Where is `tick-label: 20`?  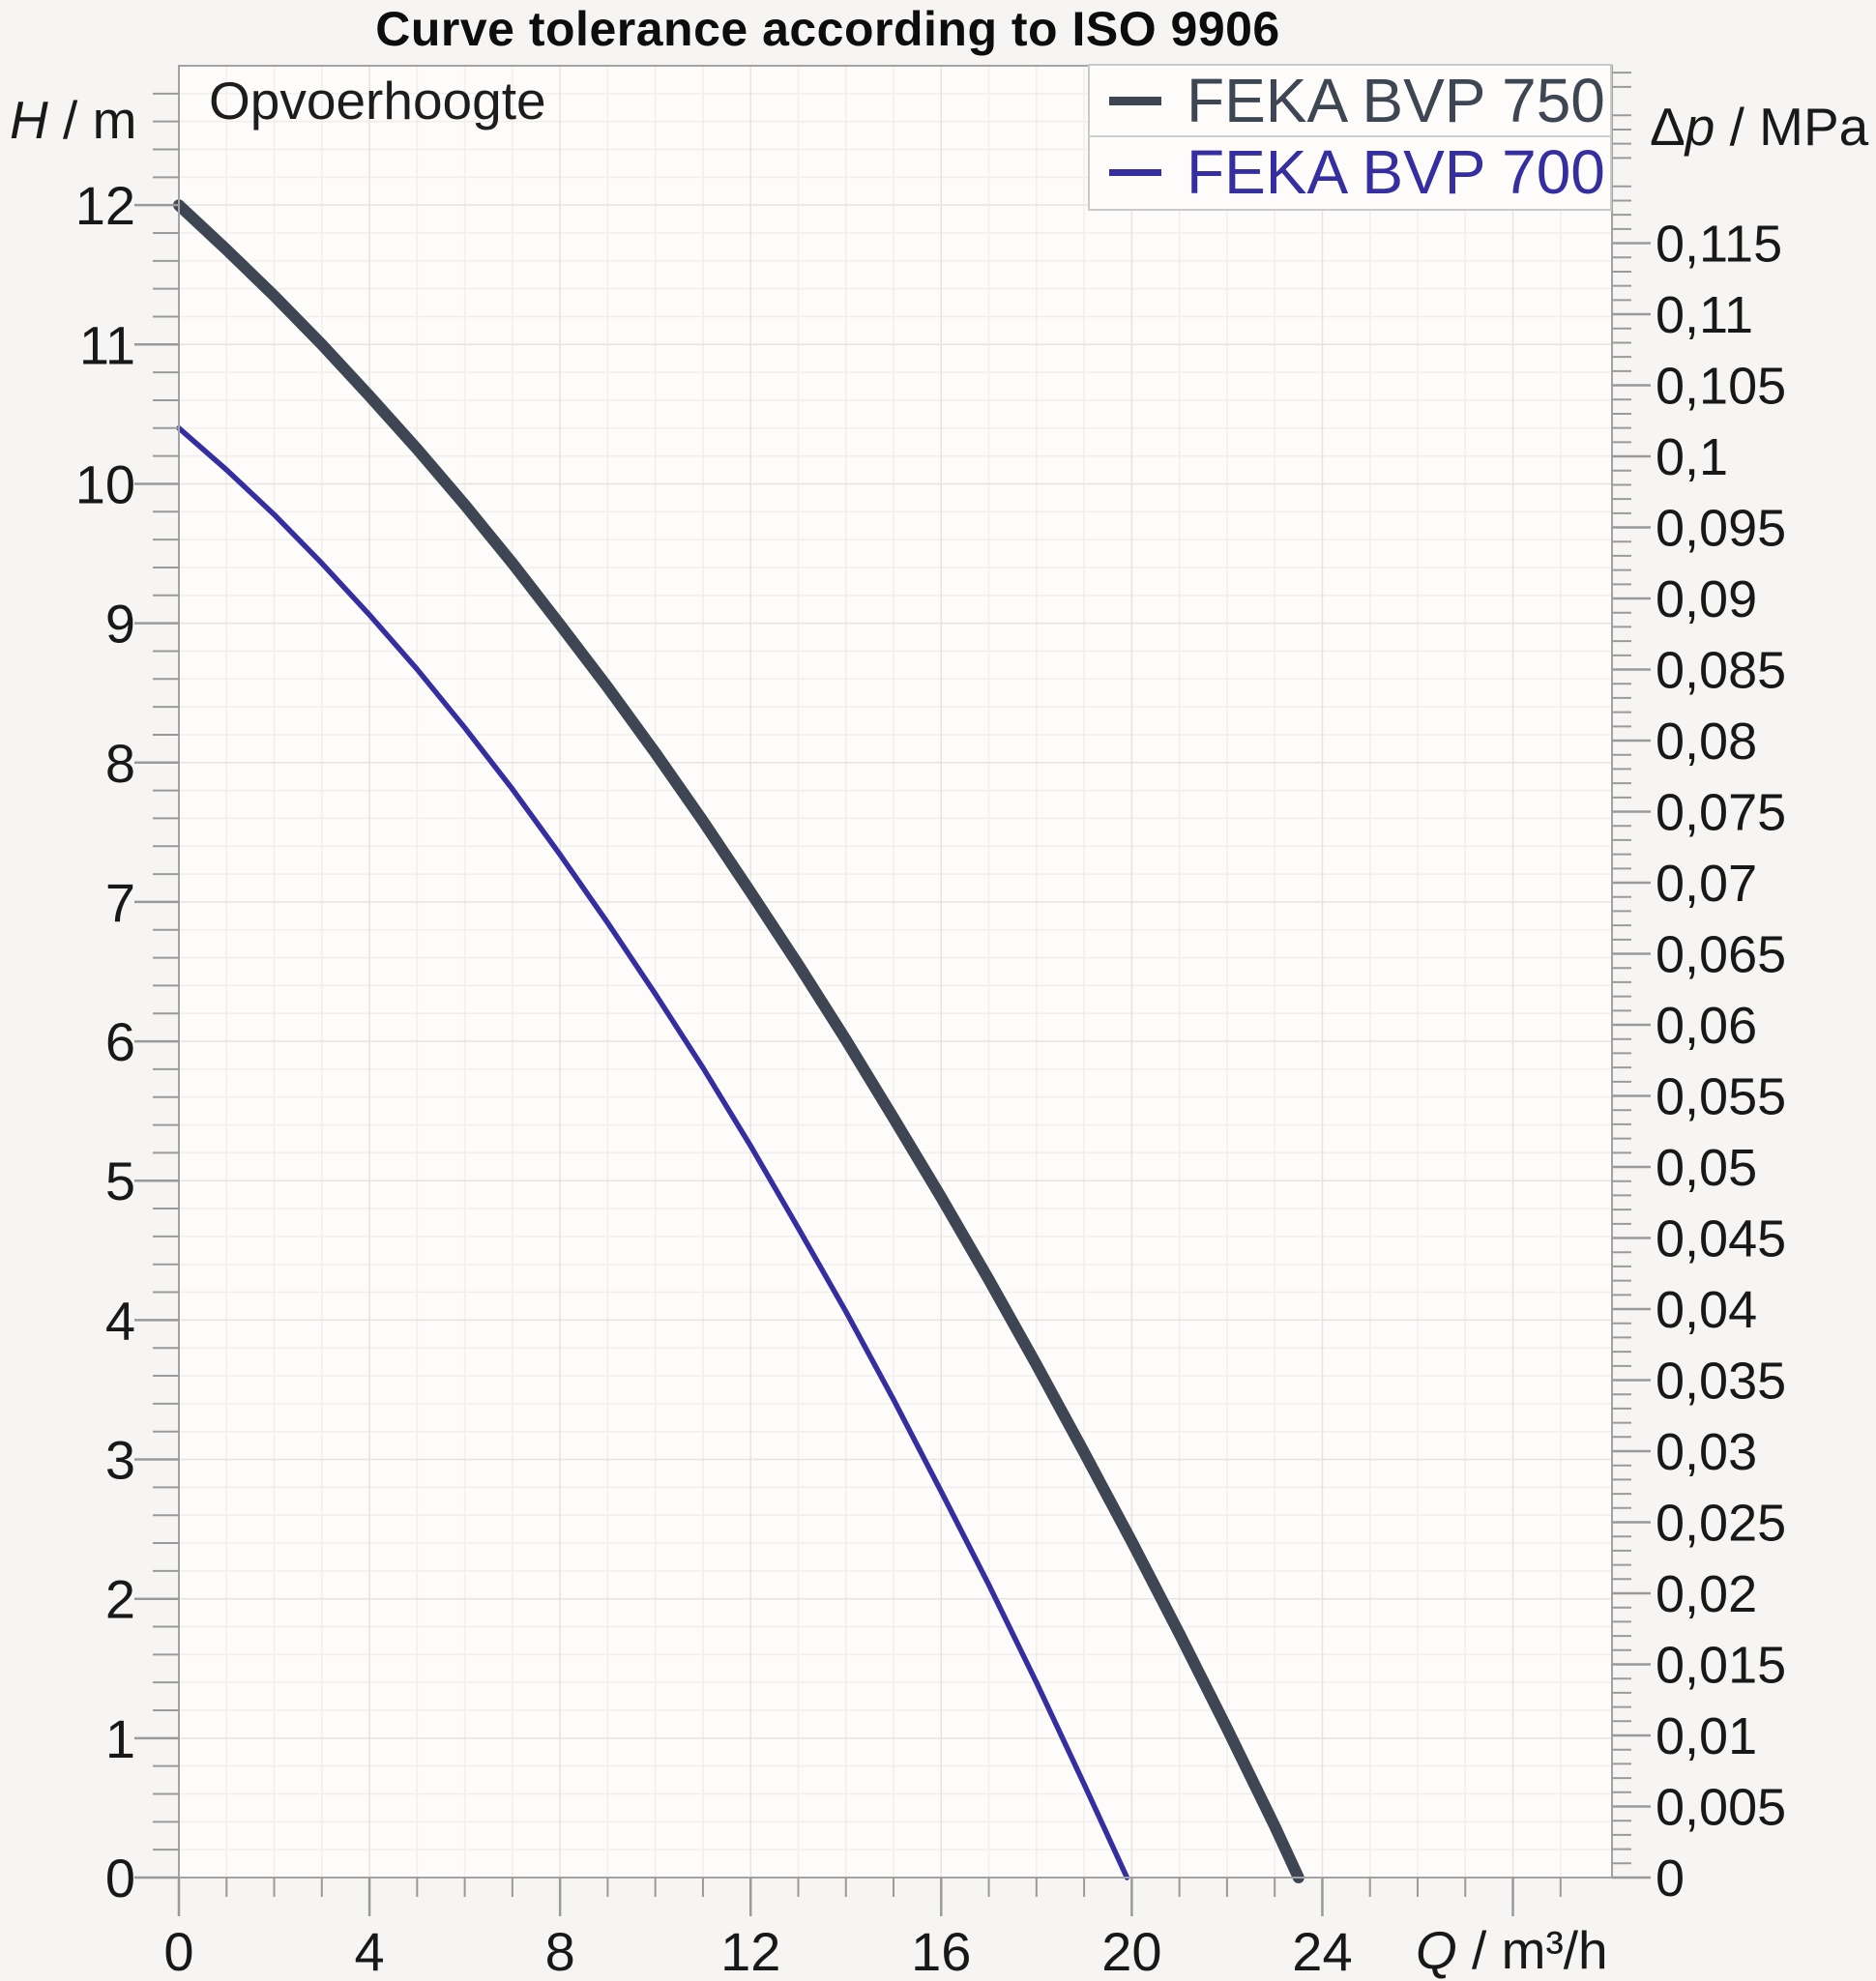
tick-label: 20 is located at coordinates (1131, 1950).